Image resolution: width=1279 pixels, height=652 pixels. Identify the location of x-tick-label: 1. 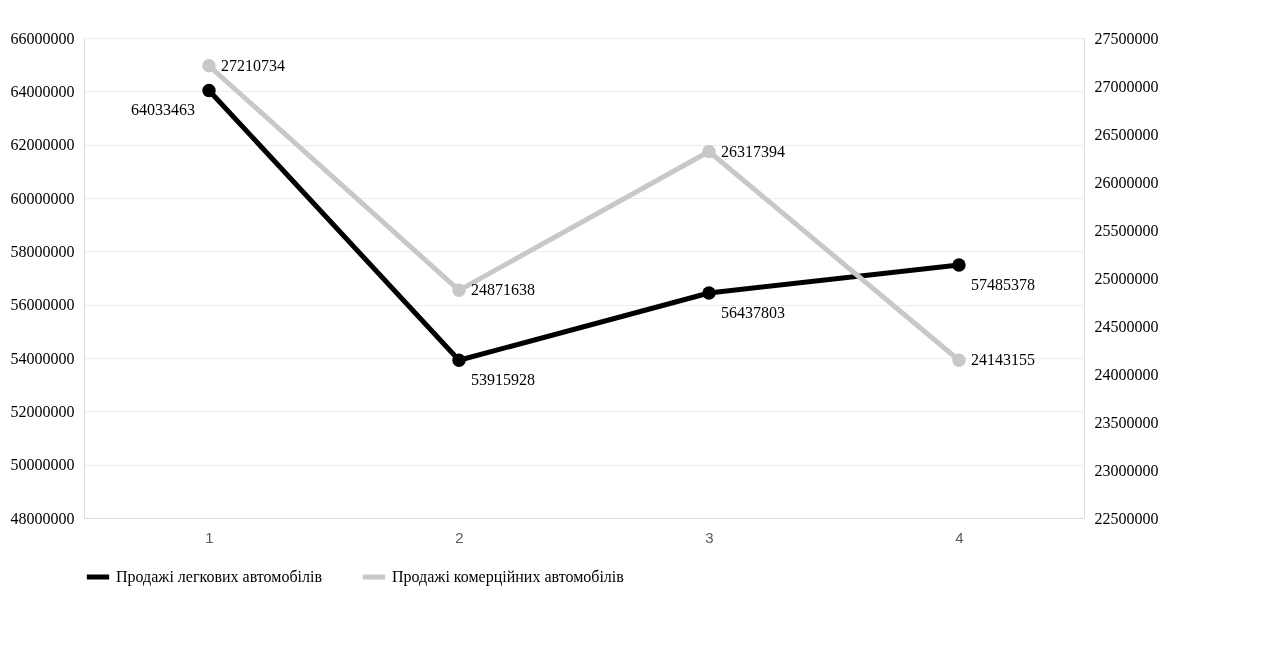
(209, 537).